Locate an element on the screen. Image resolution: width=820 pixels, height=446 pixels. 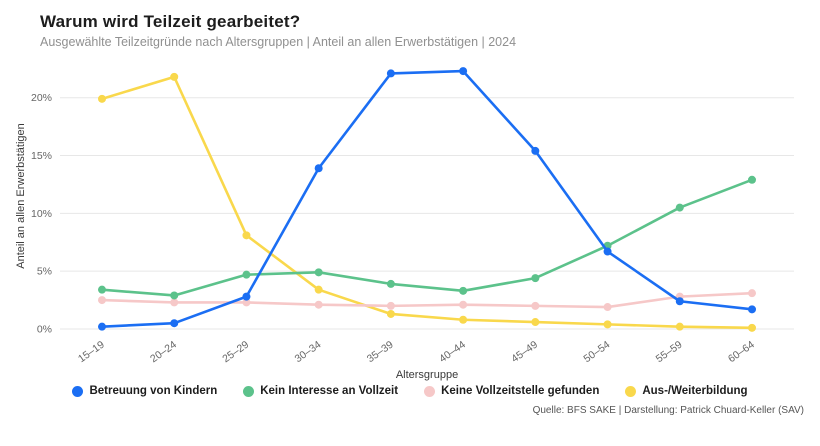
legend-item: Kein Interesse an Vollzeit is located at coordinates (320, 391).